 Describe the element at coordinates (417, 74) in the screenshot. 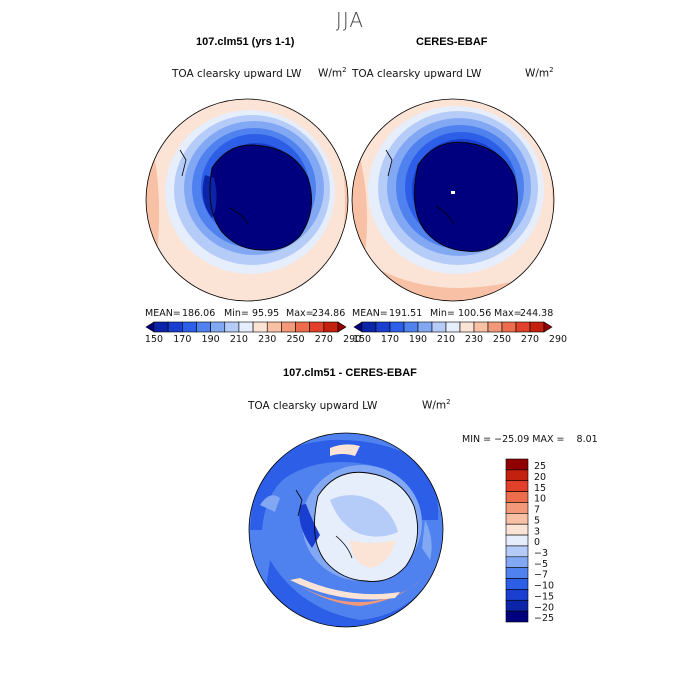

I see `panel2-subtitle: TOA clearsky upward LW` at that location.